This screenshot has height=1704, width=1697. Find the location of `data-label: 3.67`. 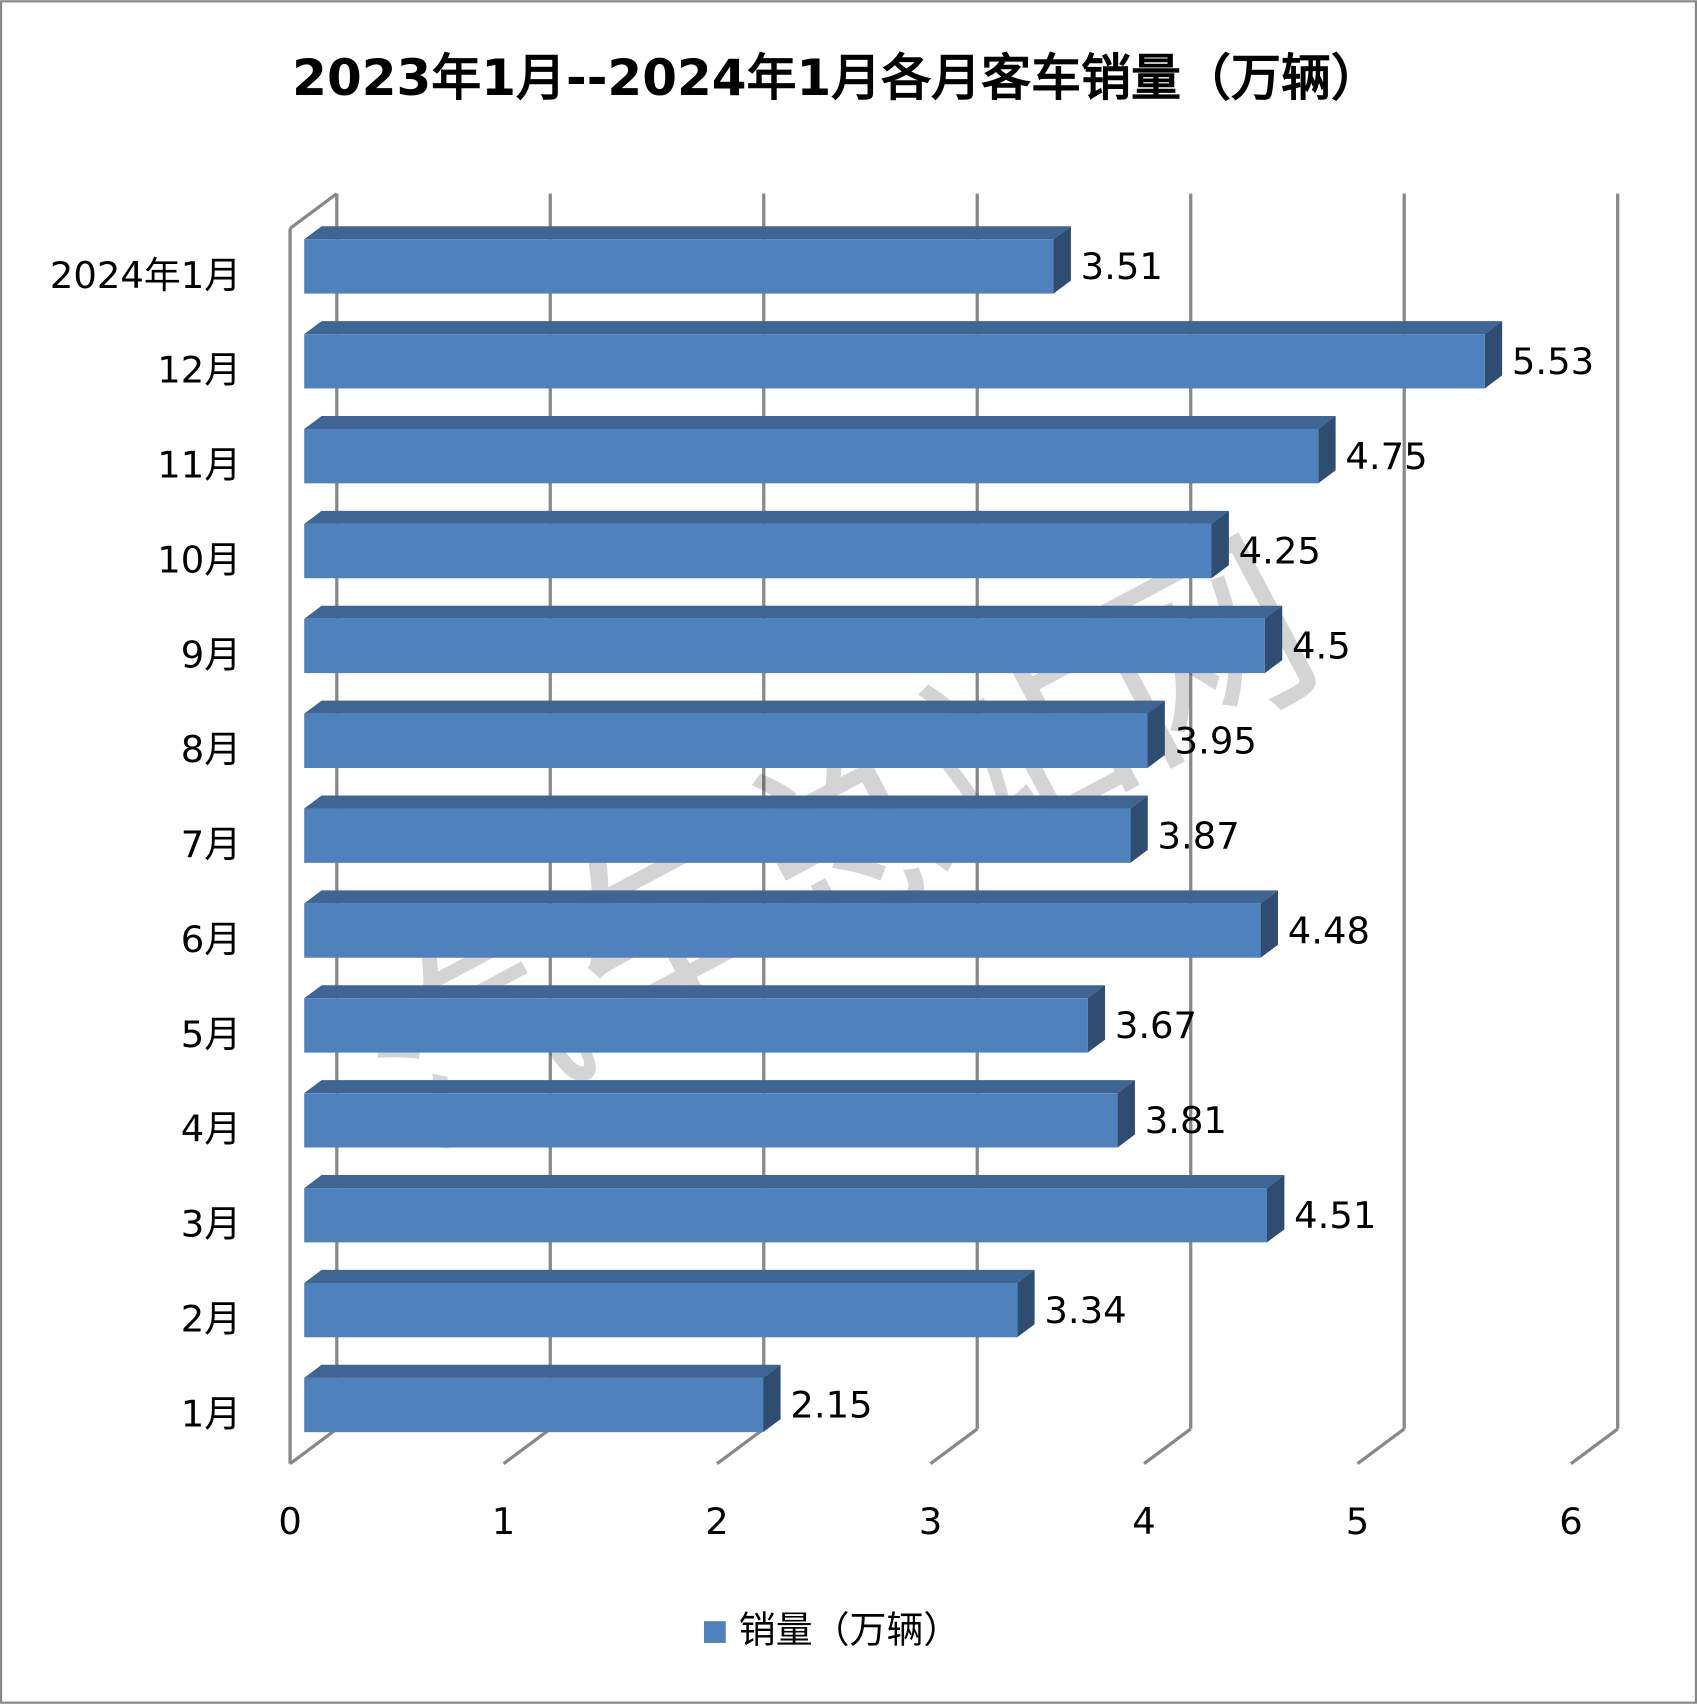

data-label: 3.67 is located at coordinates (1156, 1025).